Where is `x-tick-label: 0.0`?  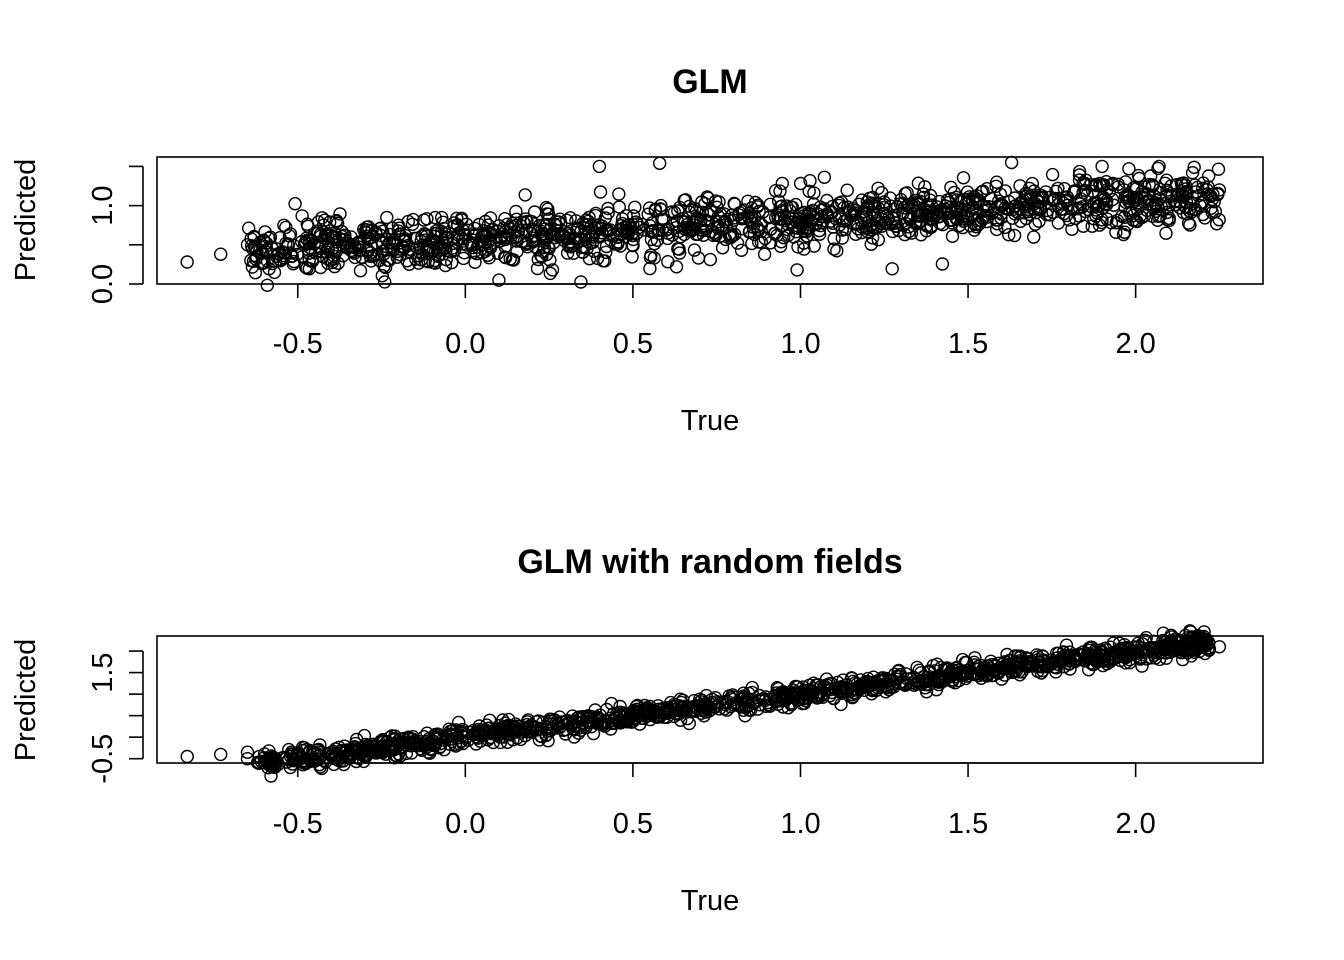 x-tick-label: 0.0 is located at coordinates (465, 344).